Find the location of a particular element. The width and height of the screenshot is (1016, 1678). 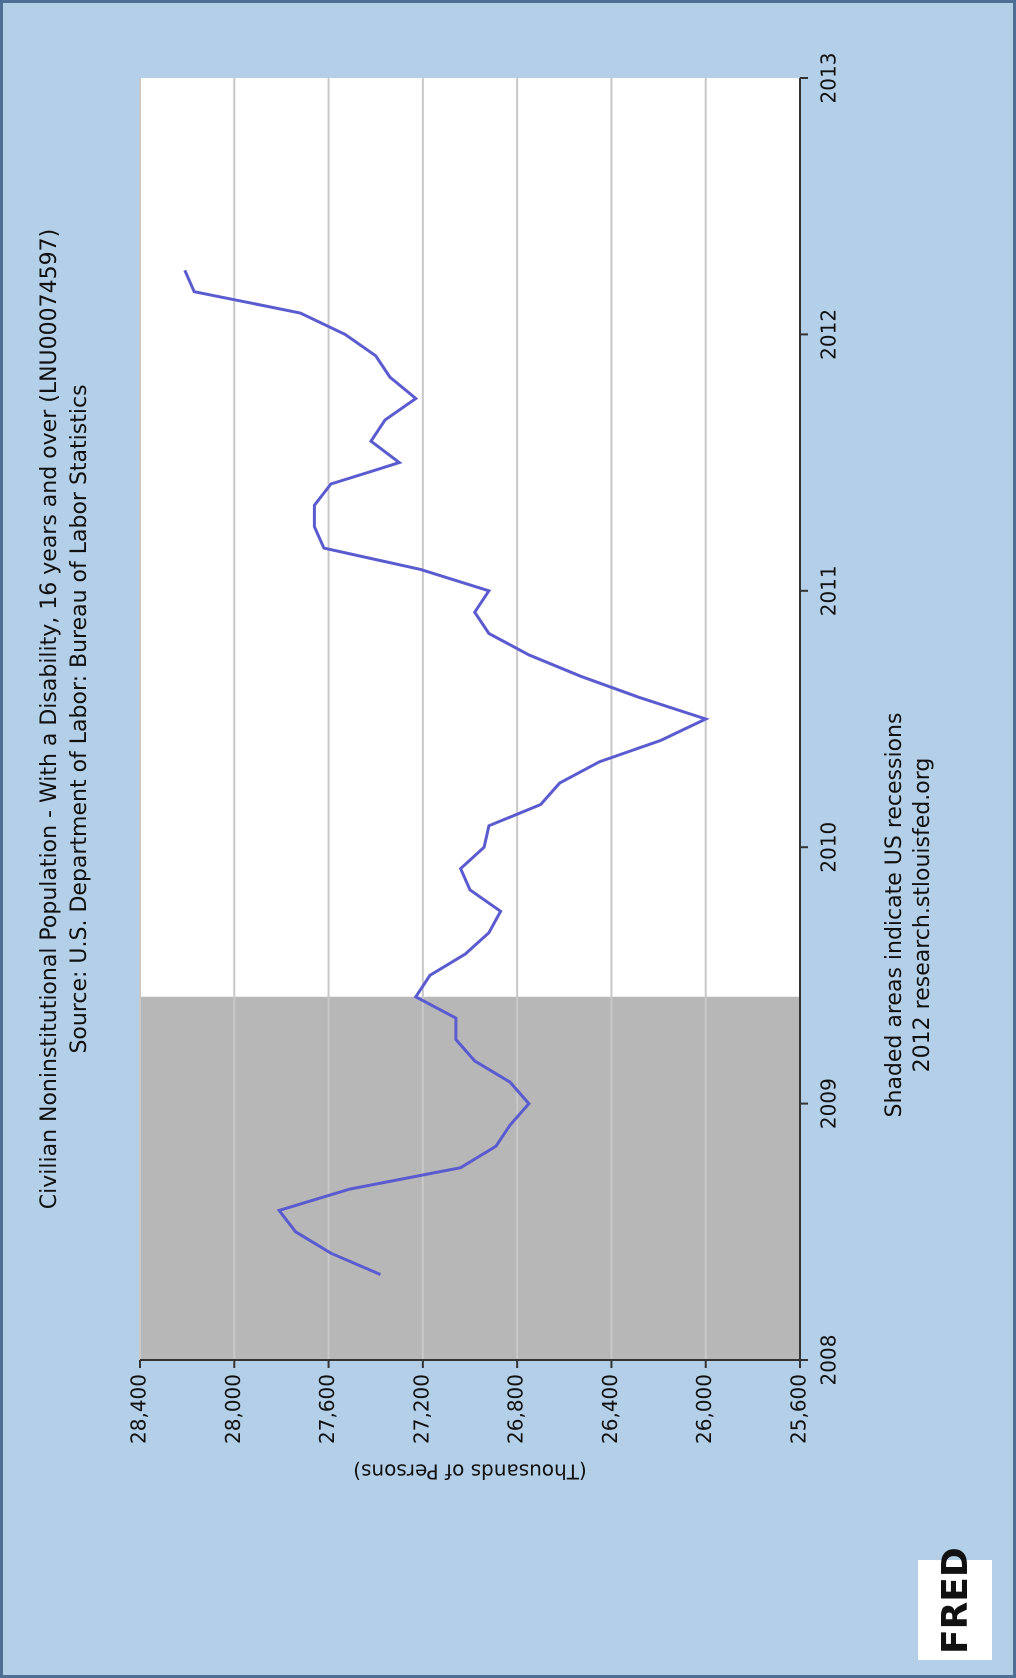

y-tick-label: 26,800 is located at coordinates (516, 1409).